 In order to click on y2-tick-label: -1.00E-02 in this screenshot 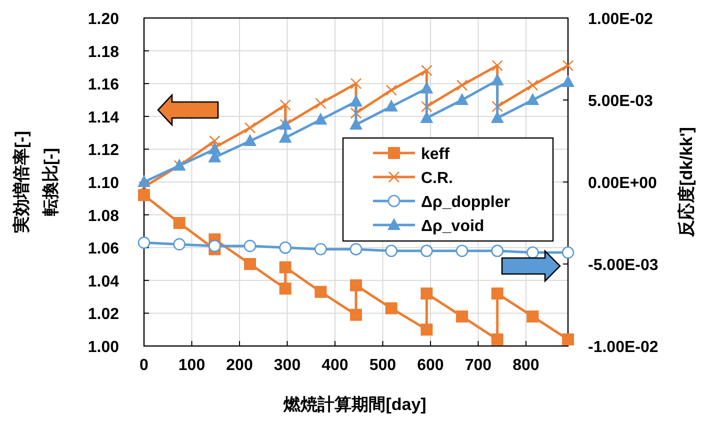, I will do `click(623, 347)`.